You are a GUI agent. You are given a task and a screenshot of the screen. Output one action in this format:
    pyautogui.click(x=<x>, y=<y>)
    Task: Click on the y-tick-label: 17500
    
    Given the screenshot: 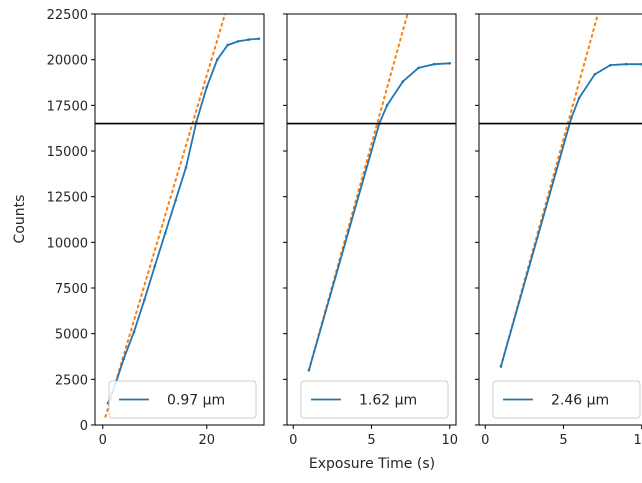 What is the action you would take?
    pyautogui.click(x=67, y=106)
    